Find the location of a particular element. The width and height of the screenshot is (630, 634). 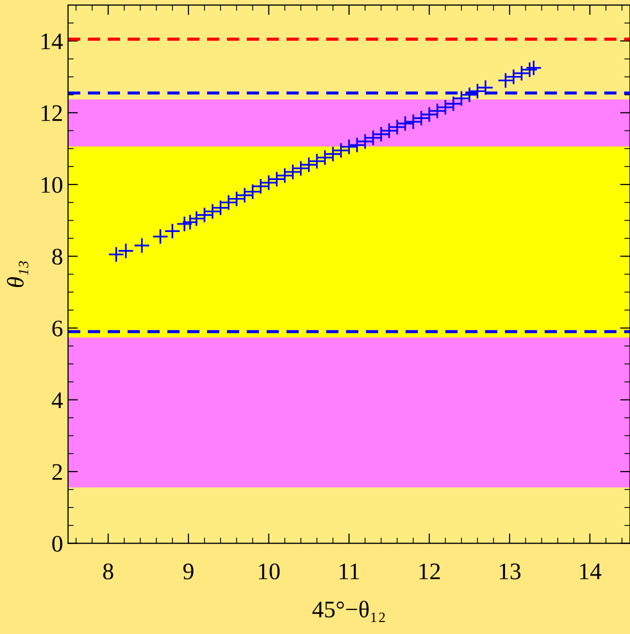

y-tick-label: 2 is located at coordinates (57, 472).